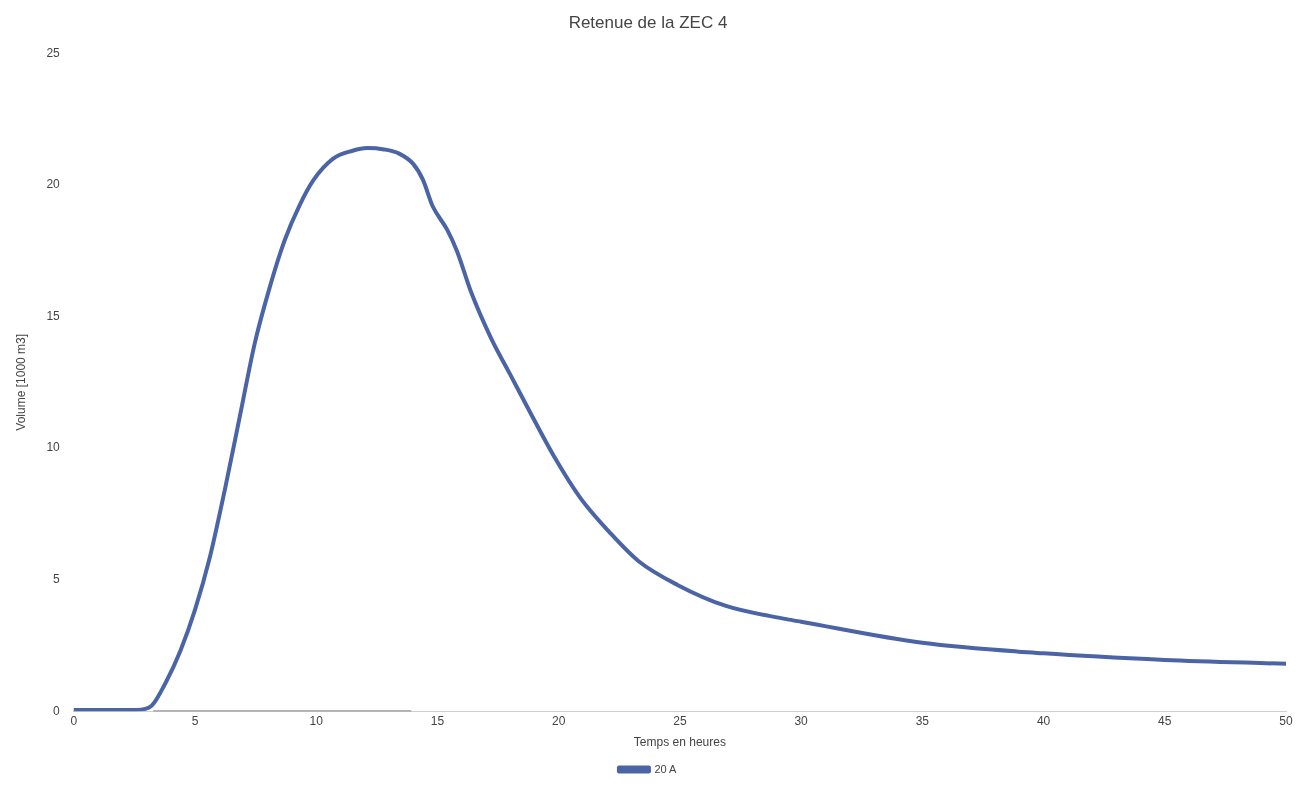 This screenshot has height=790, width=1301. Describe the element at coordinates (666, 768) in the screenshot. I see `legend-label: 20 A` at that location.